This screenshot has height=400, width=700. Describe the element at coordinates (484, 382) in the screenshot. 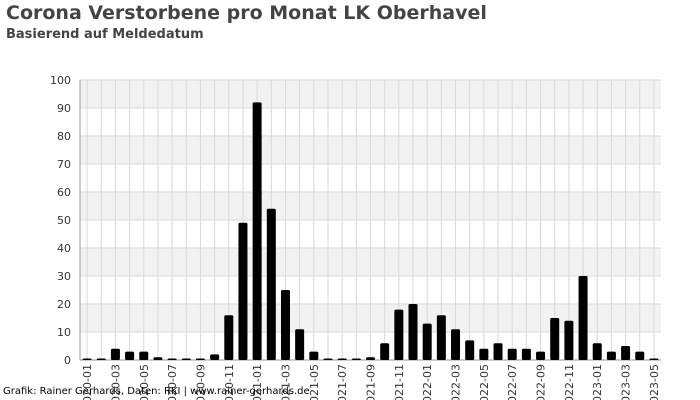

I see `x-tick-label: 2022-05` at that location.